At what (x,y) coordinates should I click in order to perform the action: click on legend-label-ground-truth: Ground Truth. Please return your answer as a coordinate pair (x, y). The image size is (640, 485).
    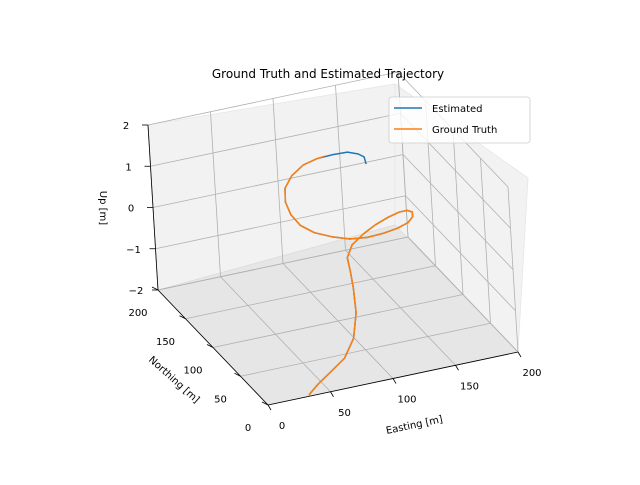
    Looking at the image, I should click on (464, 130).